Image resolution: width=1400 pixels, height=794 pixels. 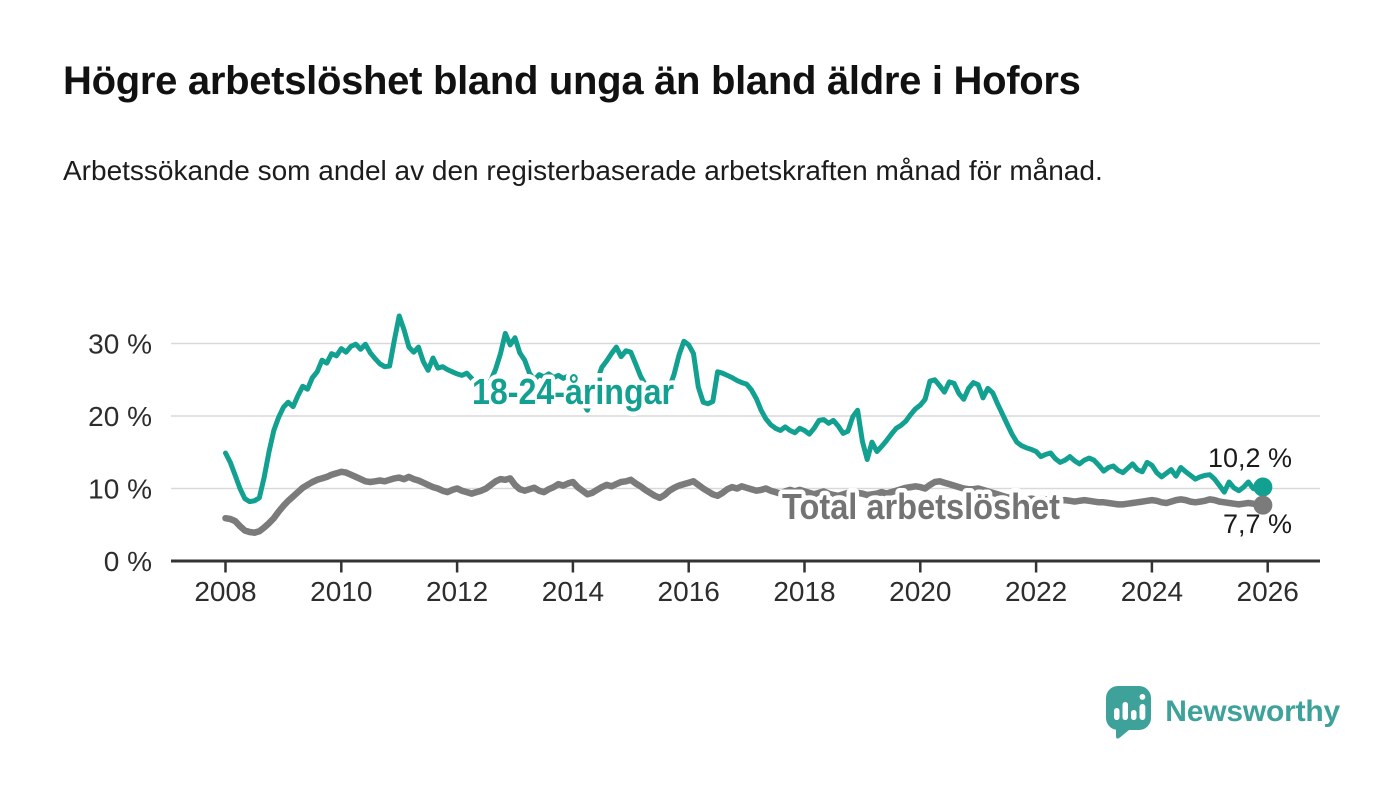 I want to click on x-axis-tick-label: 2012, so click(x=457, y=591).